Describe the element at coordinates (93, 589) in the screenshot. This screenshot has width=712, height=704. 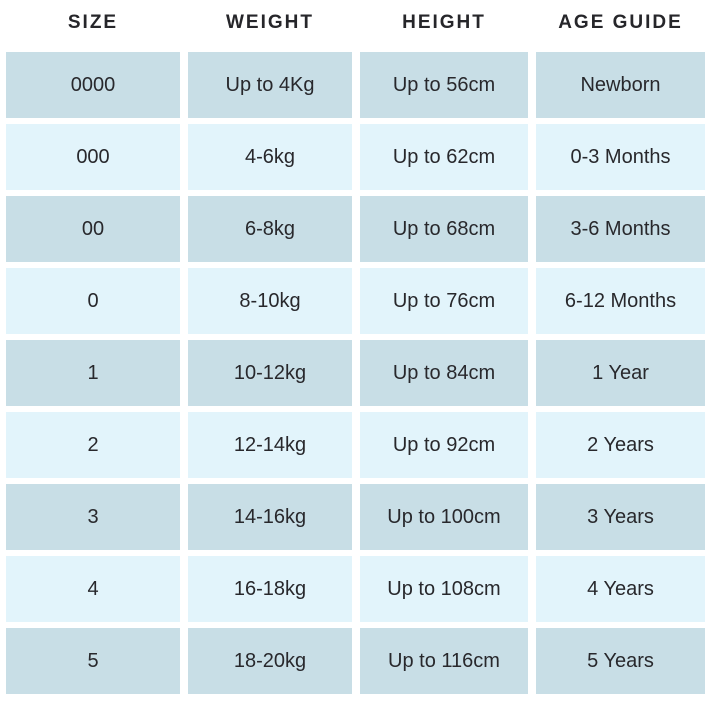
I see `cell-size: 4` at that location.